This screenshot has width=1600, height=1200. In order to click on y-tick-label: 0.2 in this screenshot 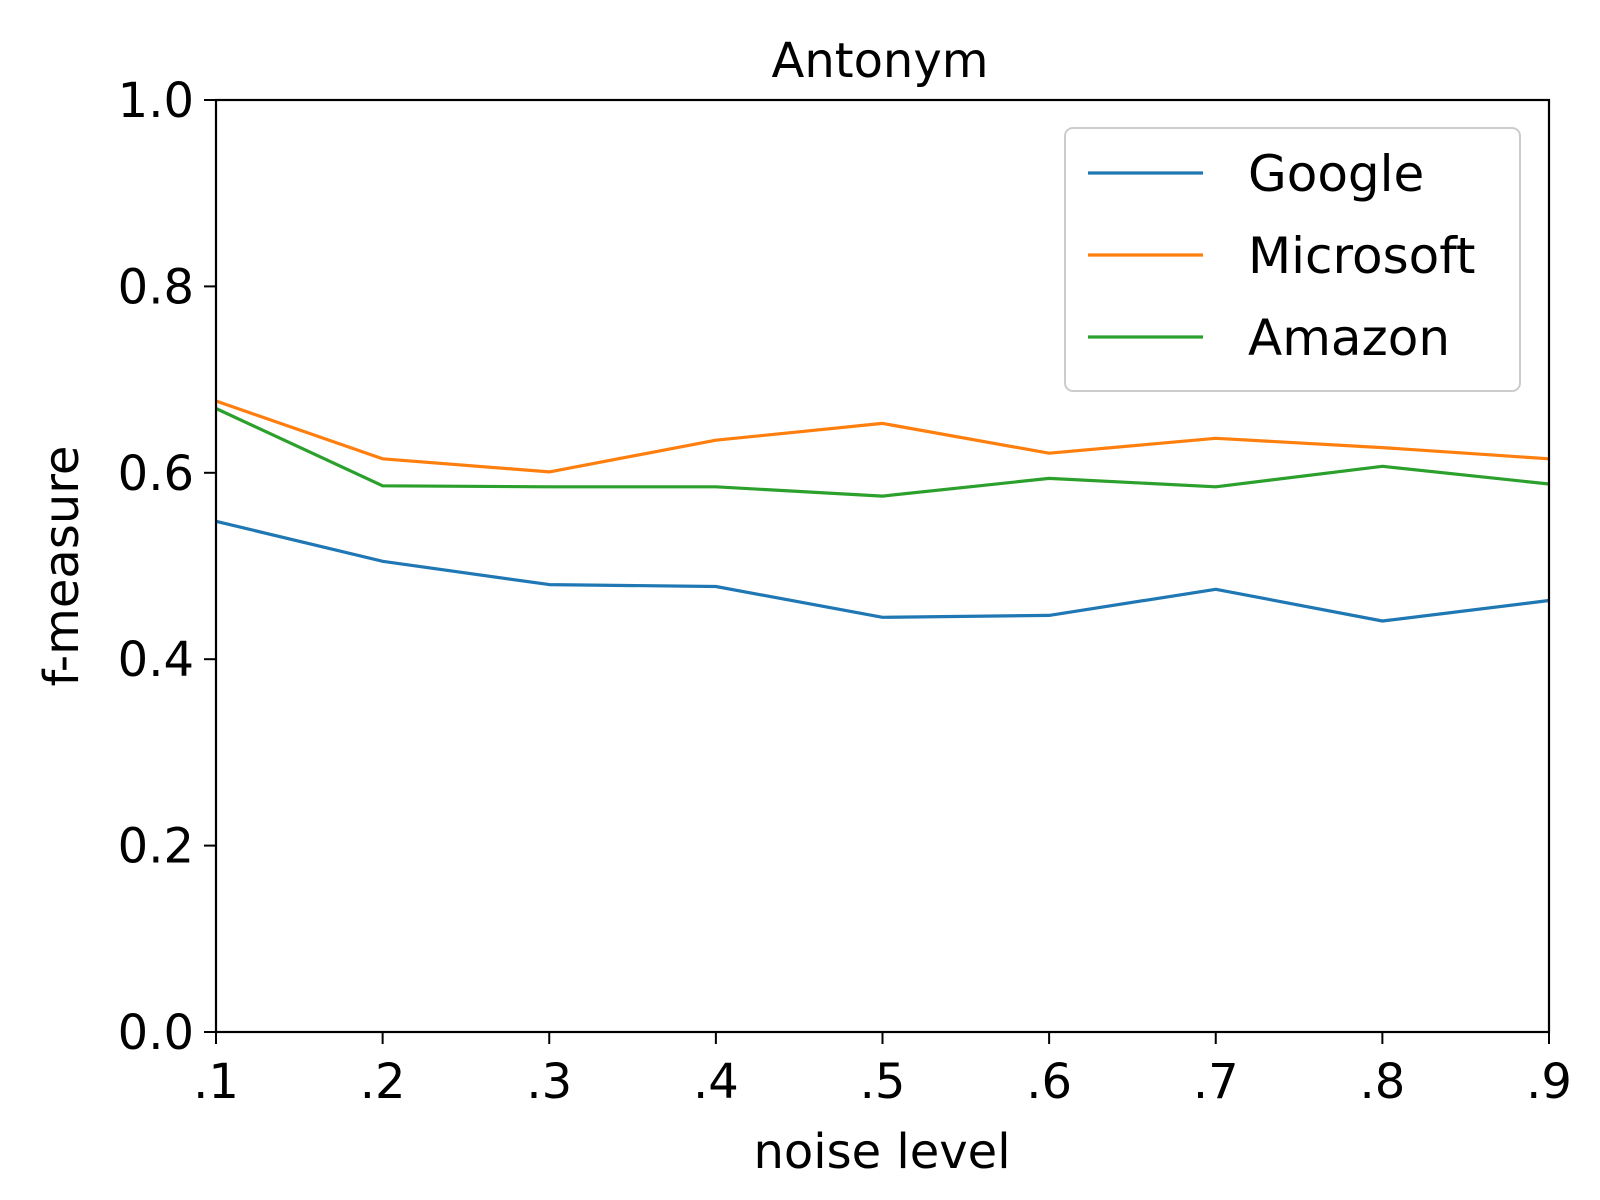, I will do `click(156, 847)`.